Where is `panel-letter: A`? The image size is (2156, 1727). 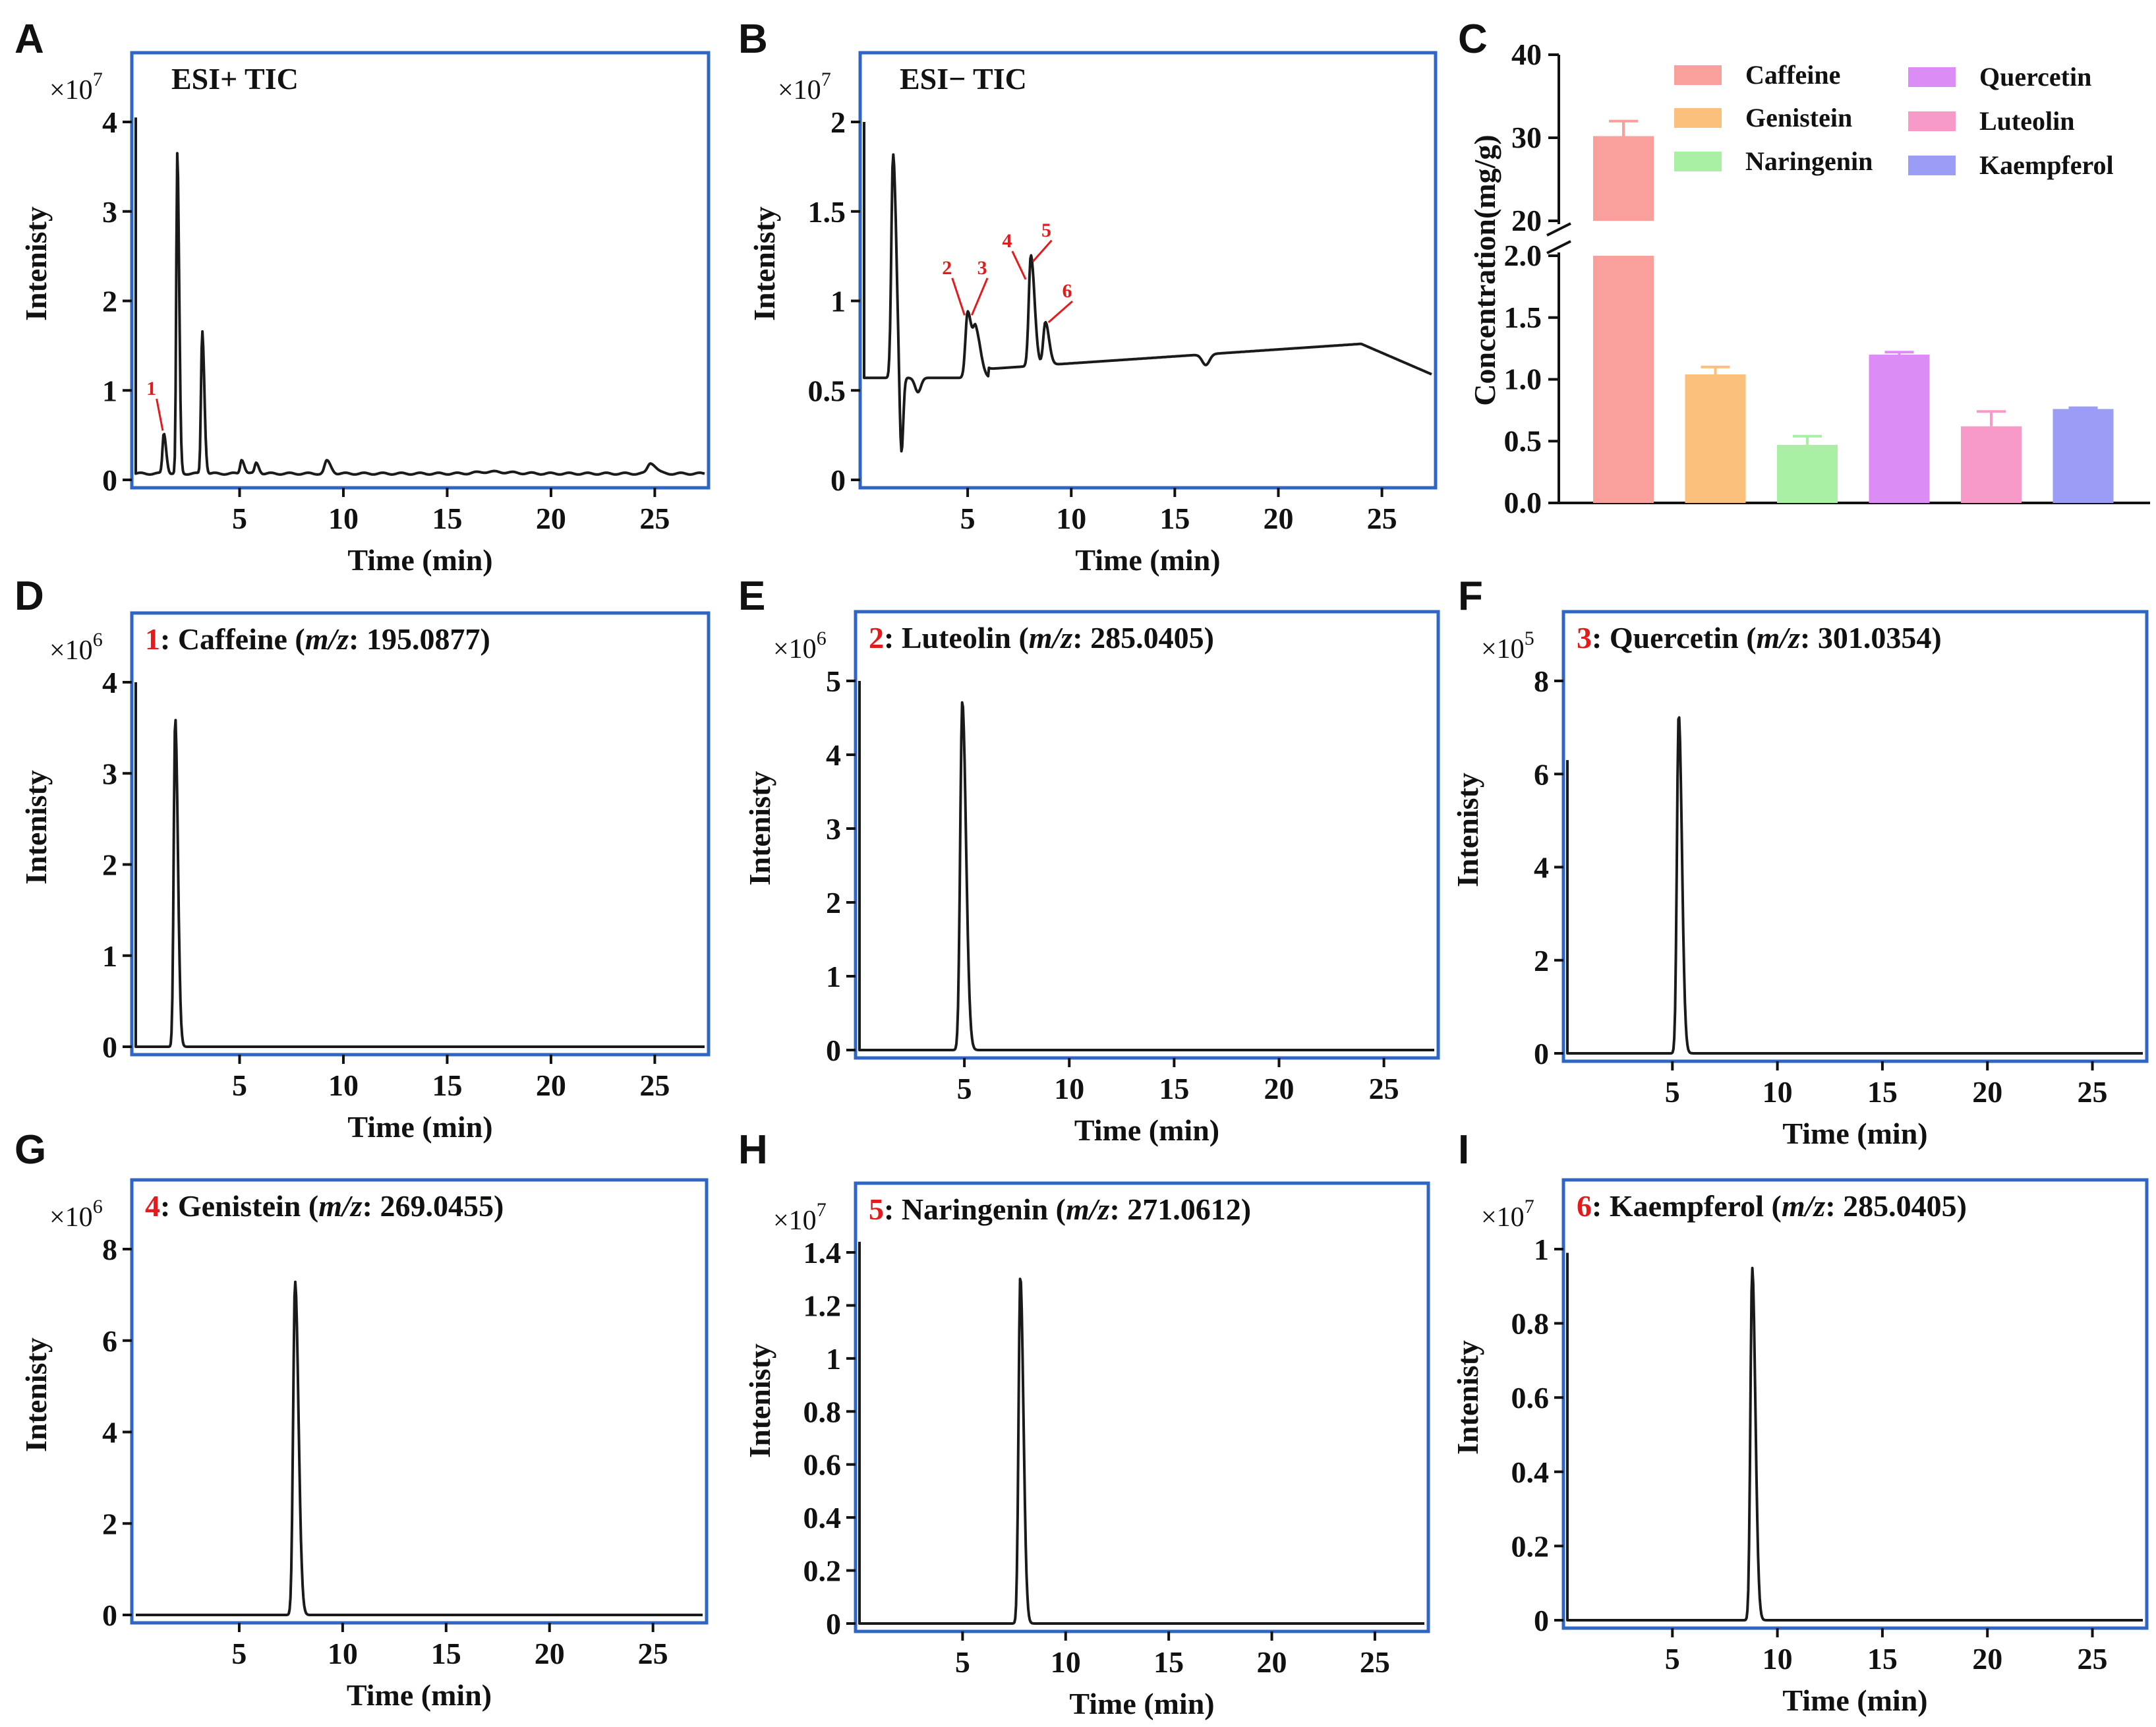 panel-letter: A is located at coordinates (29, 39).